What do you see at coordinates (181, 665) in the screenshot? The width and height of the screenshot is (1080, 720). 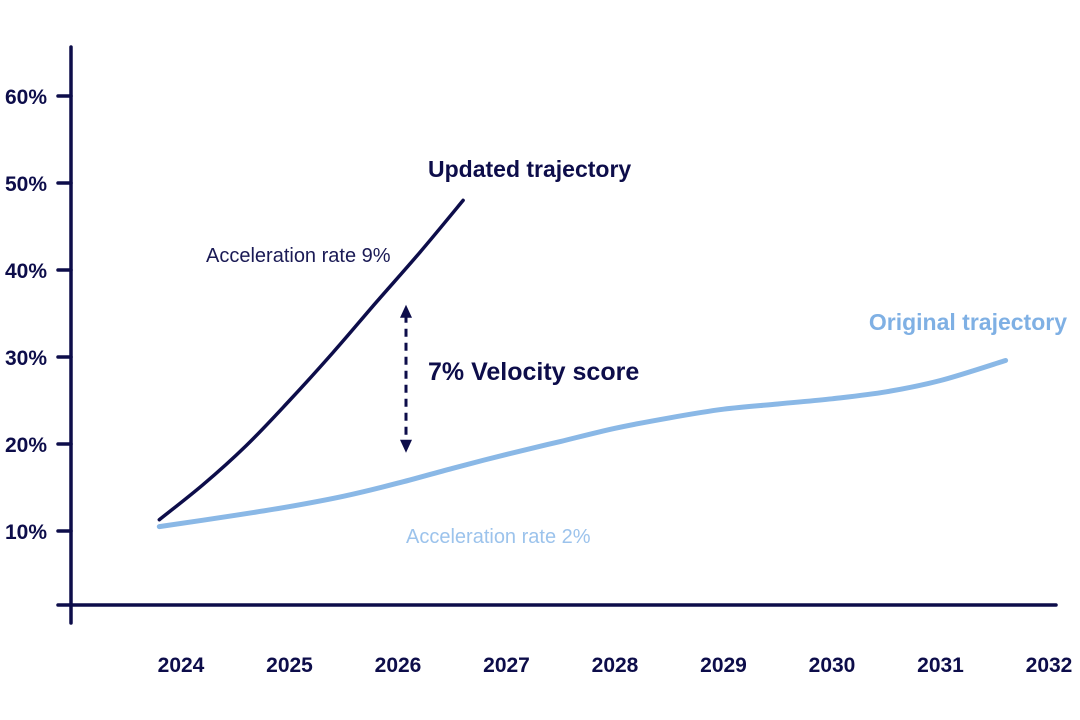 I see `x-tick-label: 2024` at bounding box center [181, 665].